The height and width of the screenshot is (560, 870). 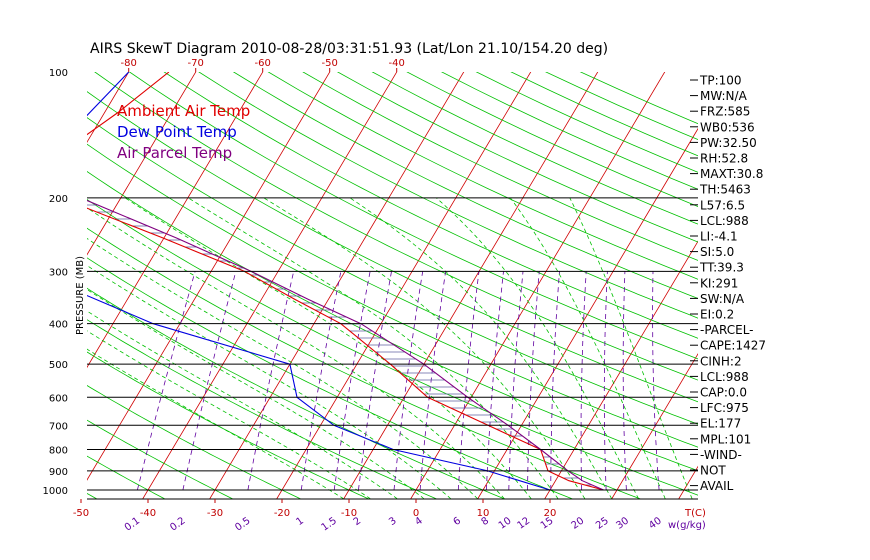 I want to click on pressure-tick-label: 600, so click(x=58, y=398).